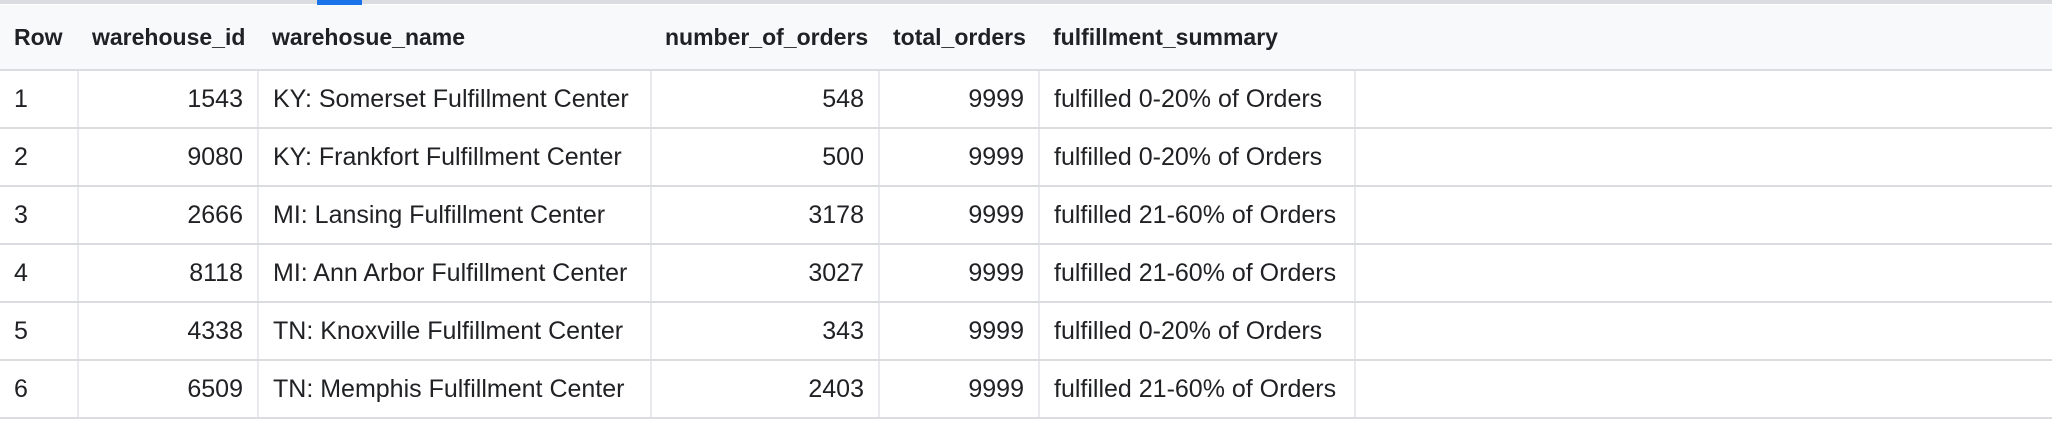 This screenshot has height=434, width=2052. What do you see at coordinates (765, 99) in the screenshot?
I see `number-of-orders-cell: 548` at bounding box center [765, 99].